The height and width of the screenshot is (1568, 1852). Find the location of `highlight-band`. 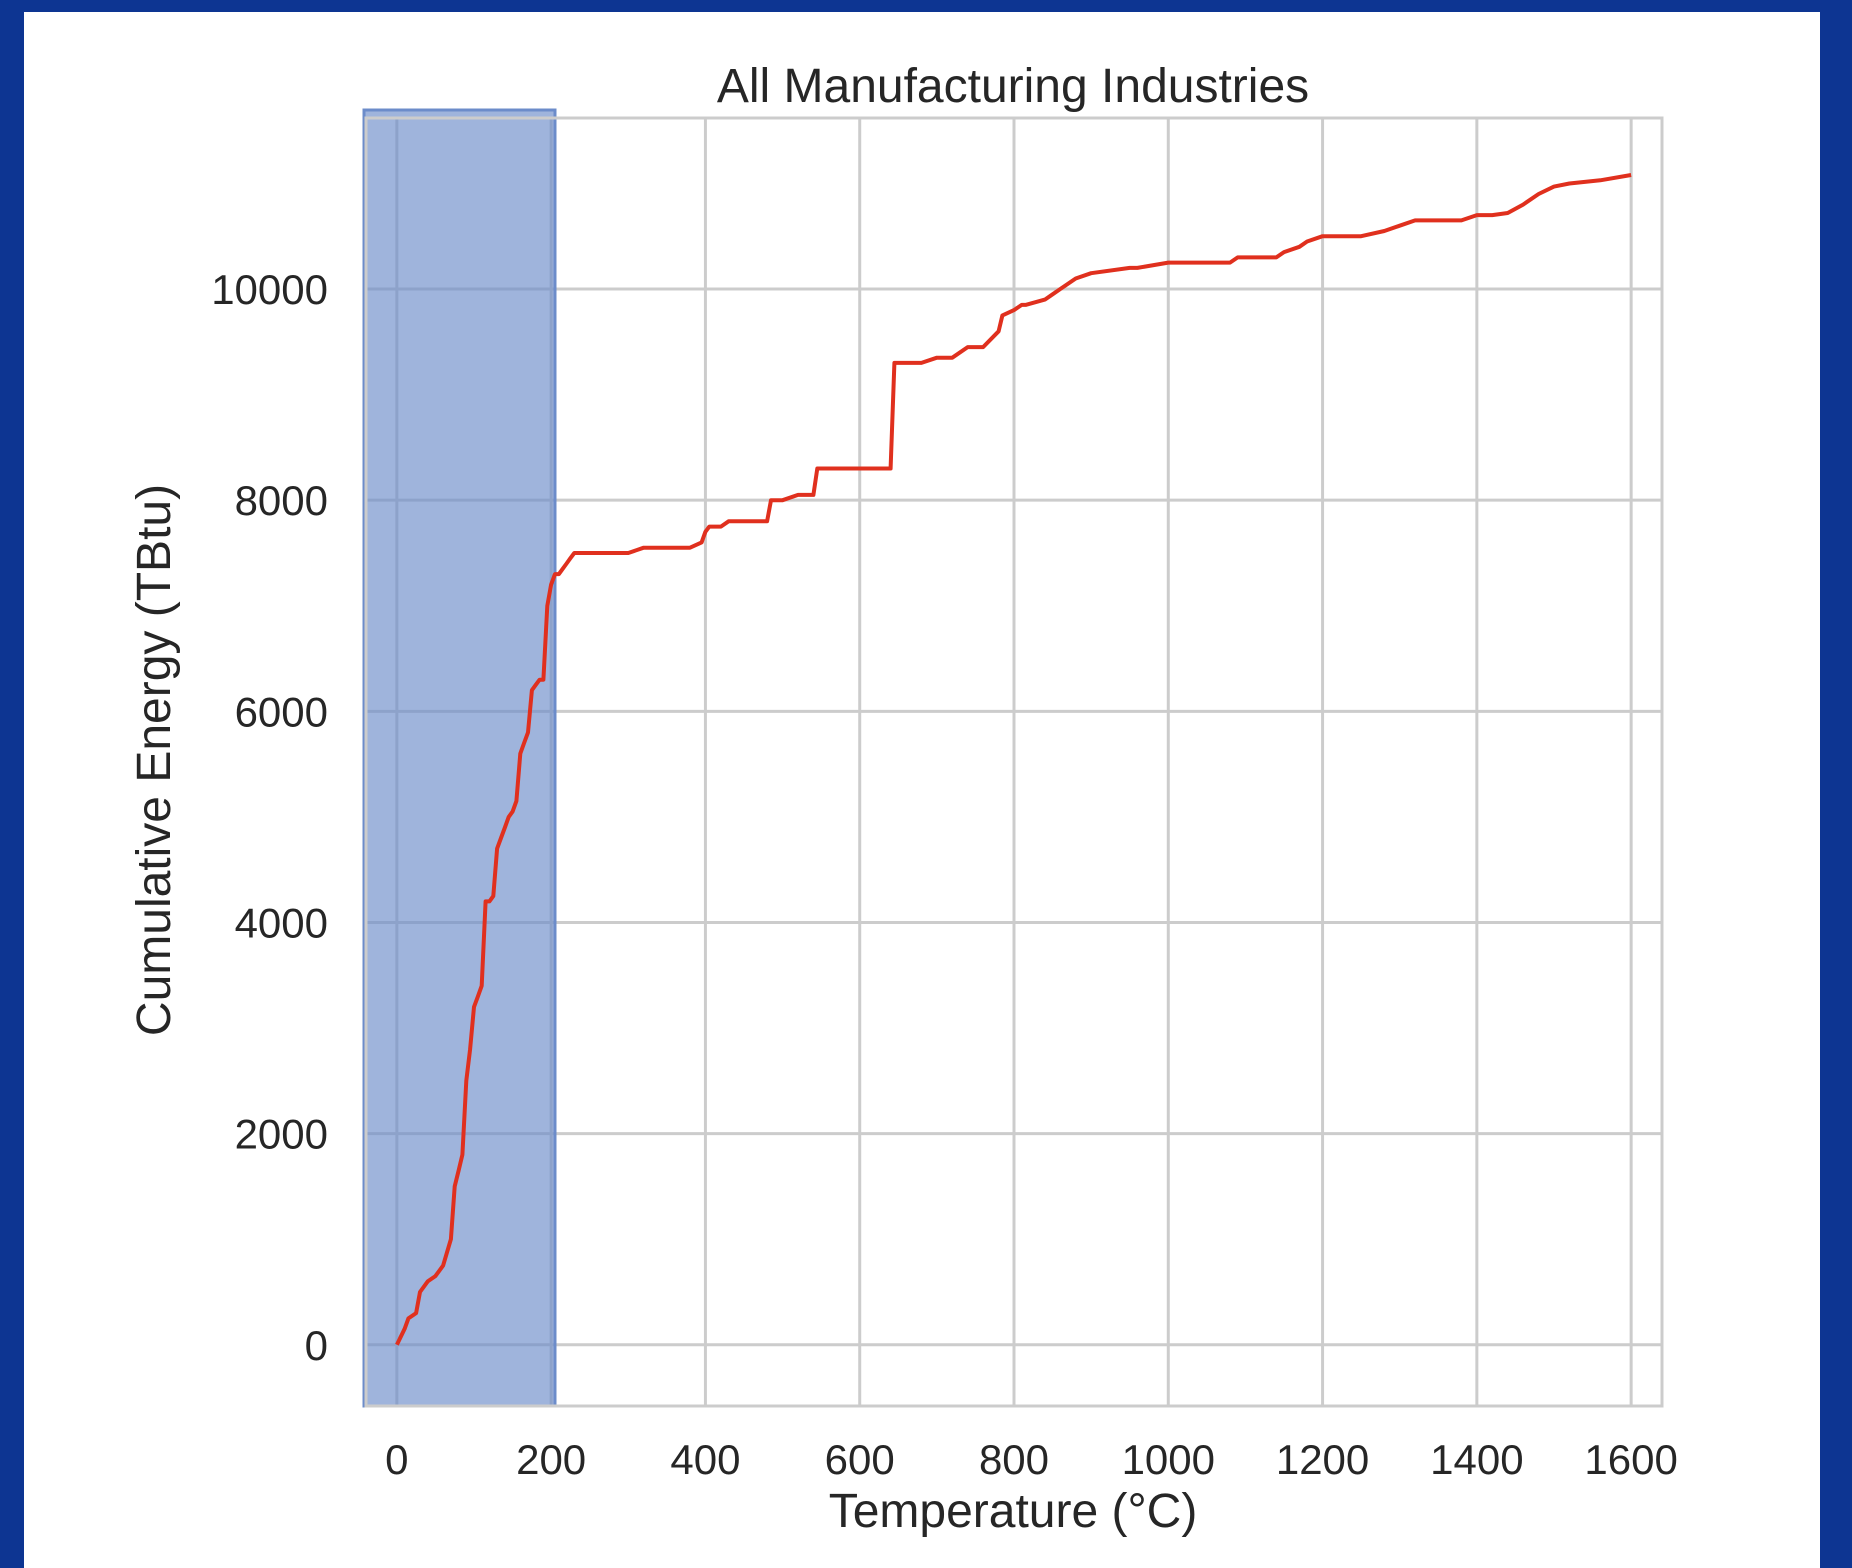

highlight-band is located at coordinates (459, 758).